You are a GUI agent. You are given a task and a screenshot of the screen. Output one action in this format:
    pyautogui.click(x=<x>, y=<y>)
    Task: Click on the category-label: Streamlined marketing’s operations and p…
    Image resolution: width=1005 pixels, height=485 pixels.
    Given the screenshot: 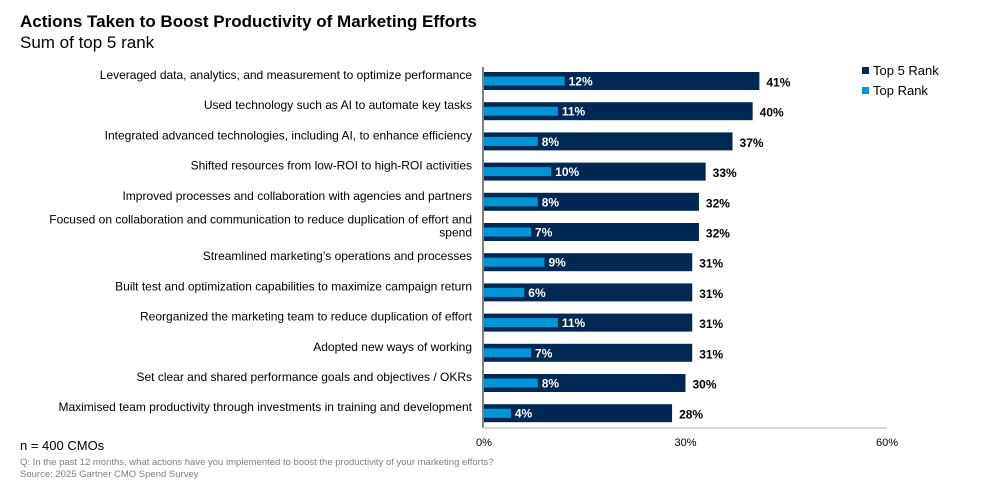 What is the action you would take?
    pyautogui.click(x=337, y=256)
    